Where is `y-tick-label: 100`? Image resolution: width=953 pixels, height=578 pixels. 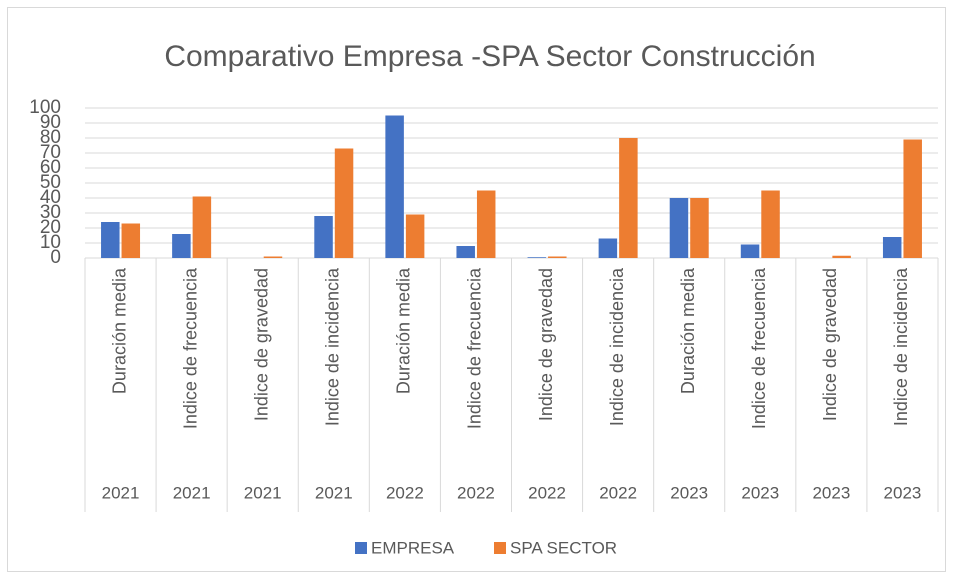
y-tick-label: 100 is located at coordinates (45, 107).